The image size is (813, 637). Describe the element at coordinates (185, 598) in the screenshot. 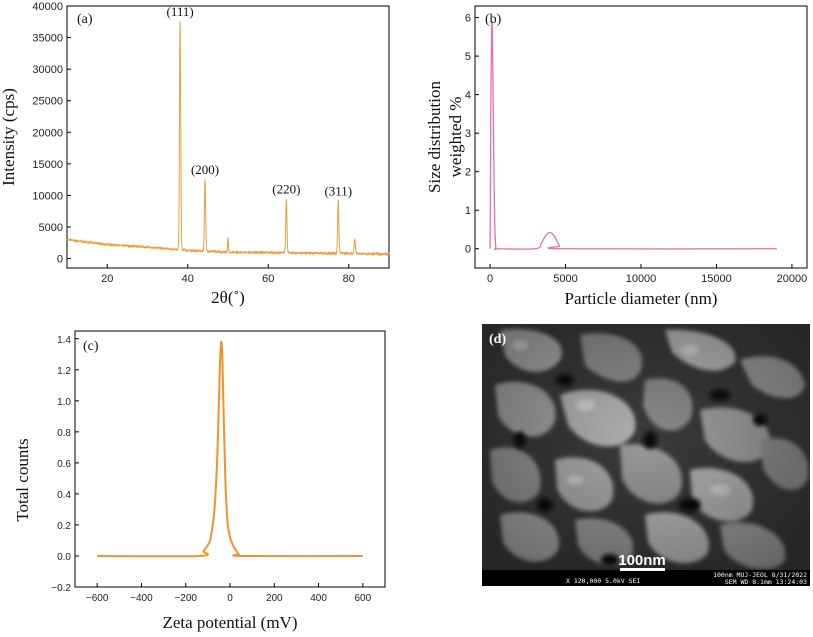

I see `x-tick-label: −200` at that location.